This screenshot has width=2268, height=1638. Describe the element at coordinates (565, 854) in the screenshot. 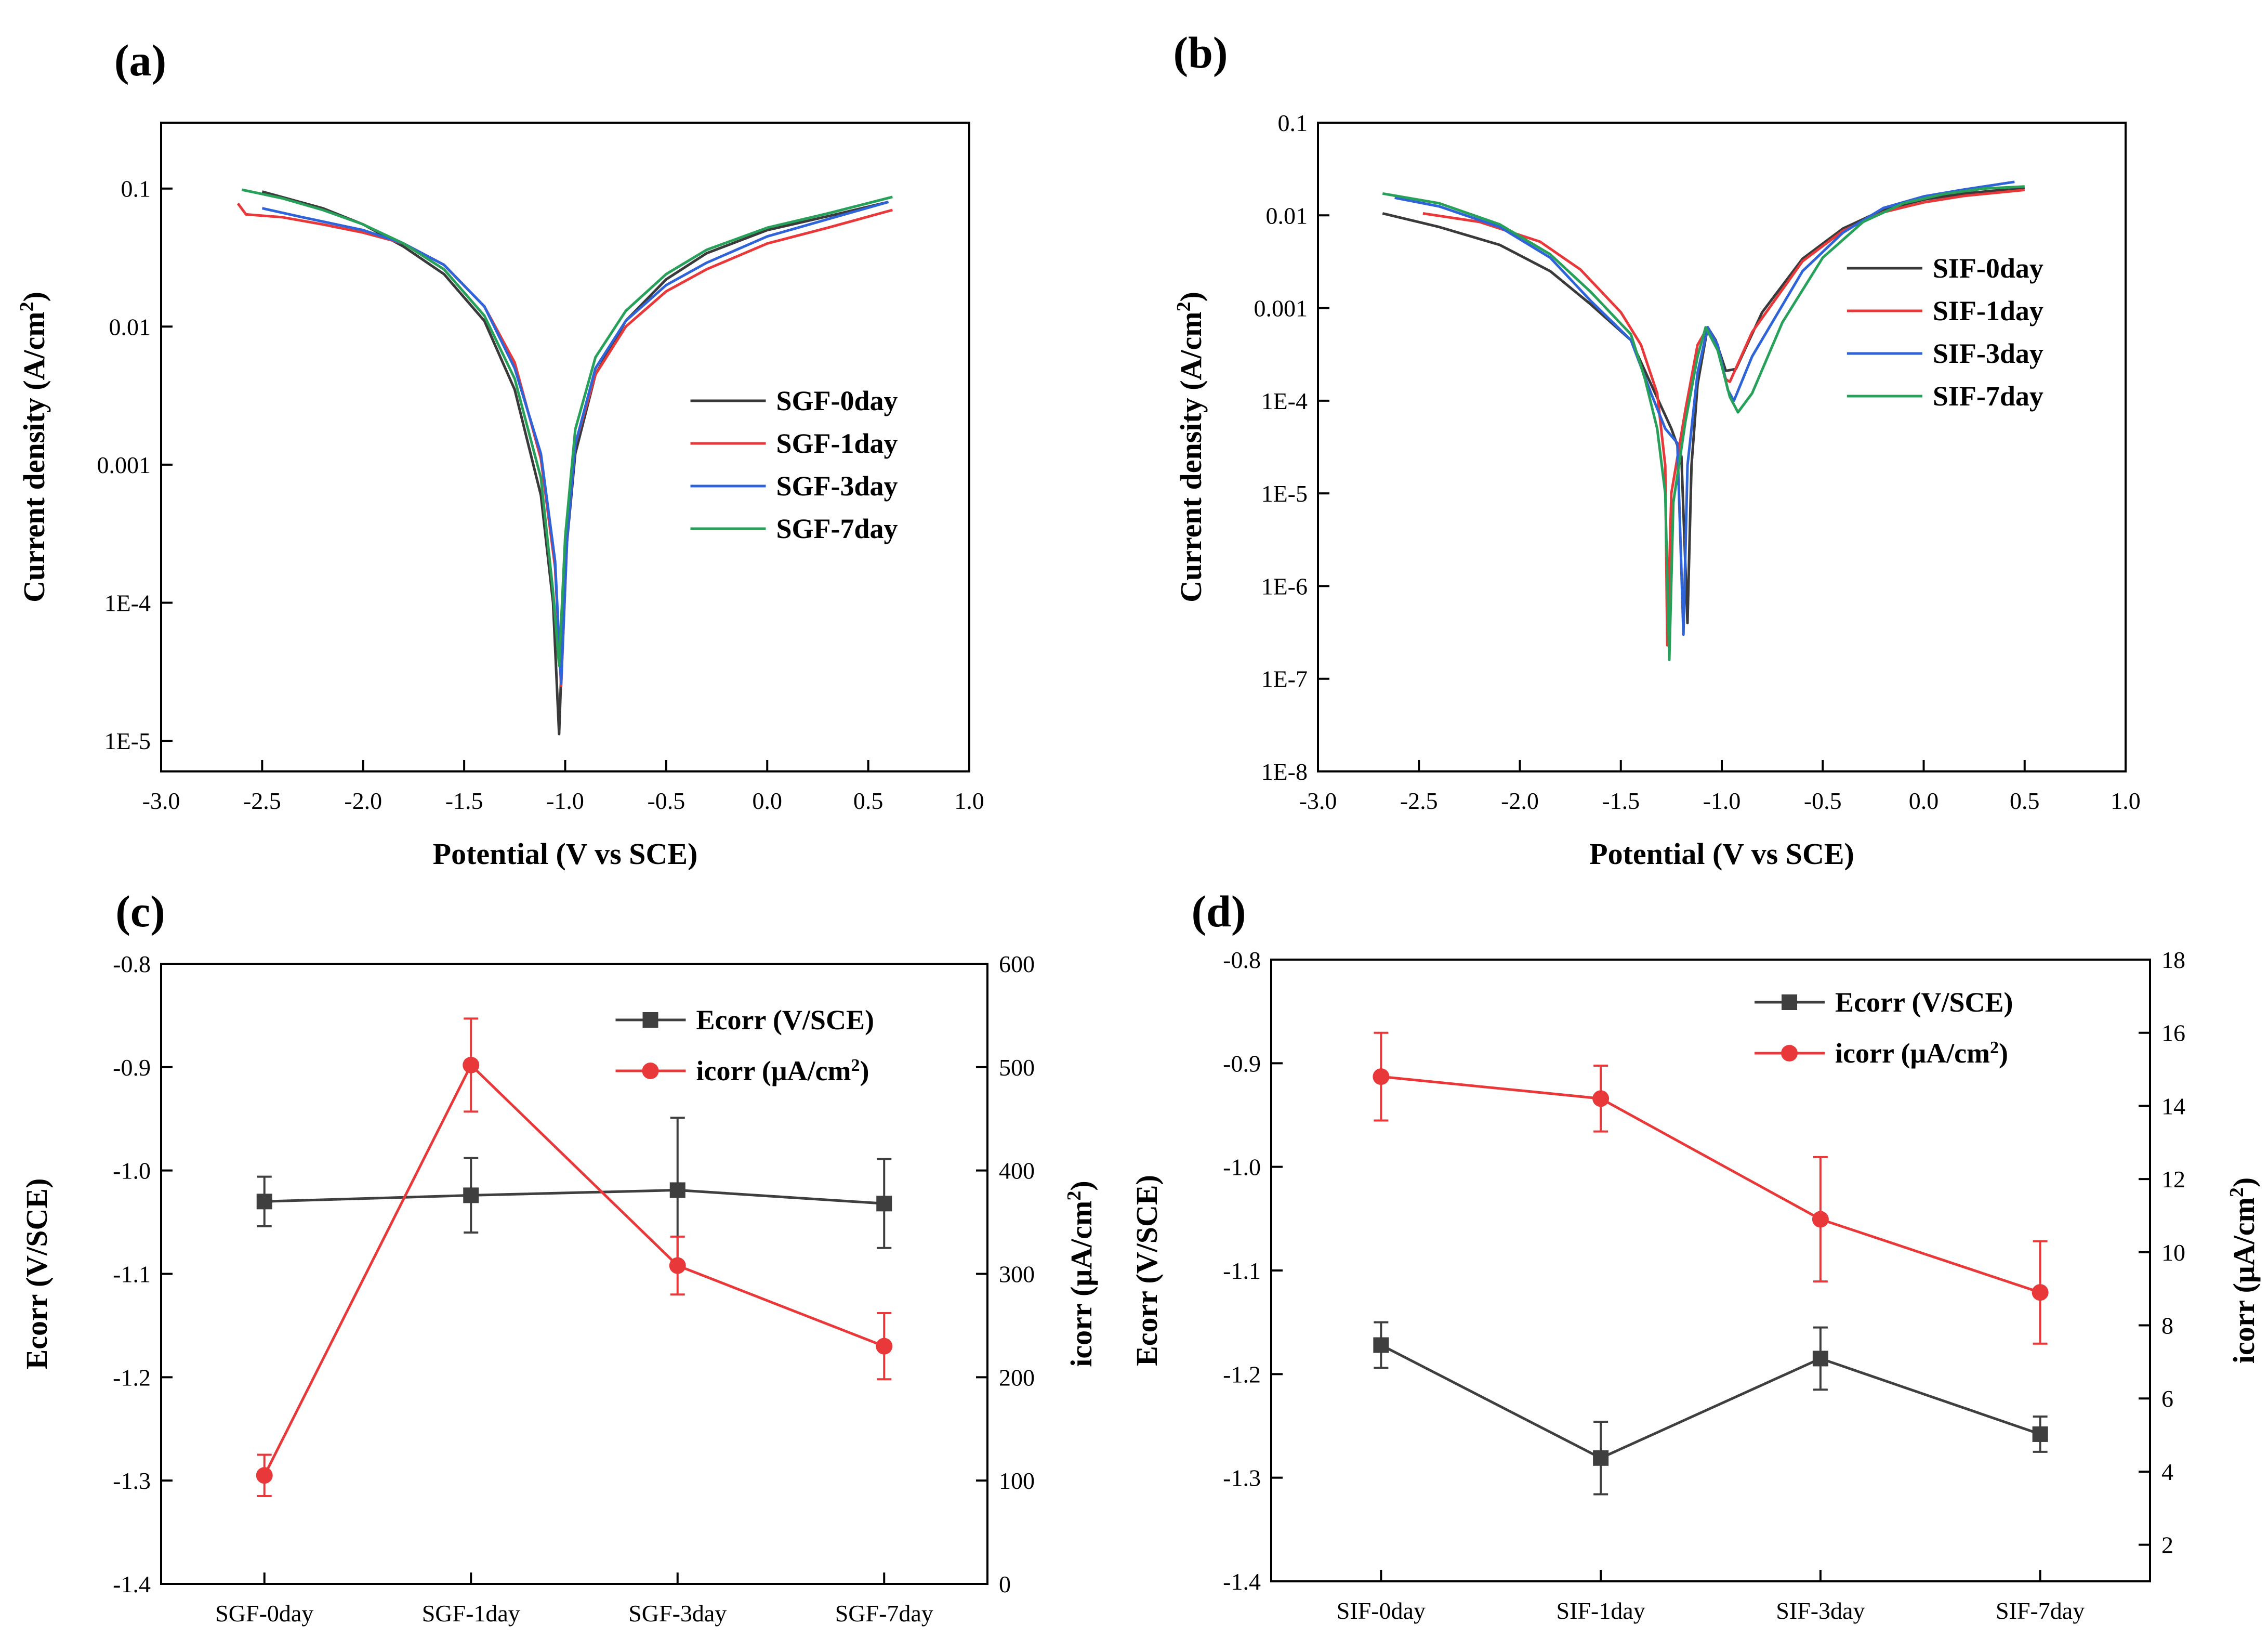

I see `x-axis-title: Potential (V vs SCE)` at that location.